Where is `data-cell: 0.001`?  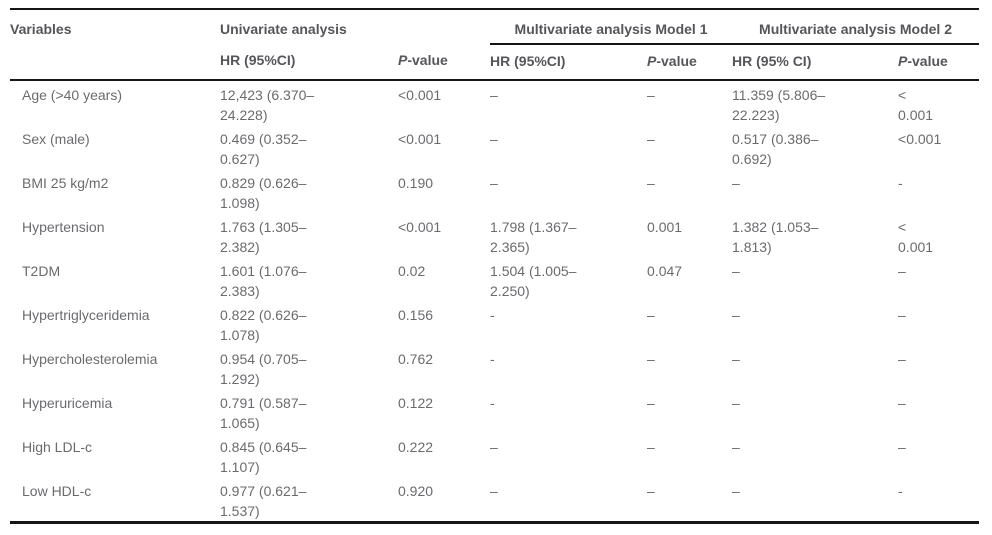 data-cell: 0.001 is located at coordinates (665, 227).